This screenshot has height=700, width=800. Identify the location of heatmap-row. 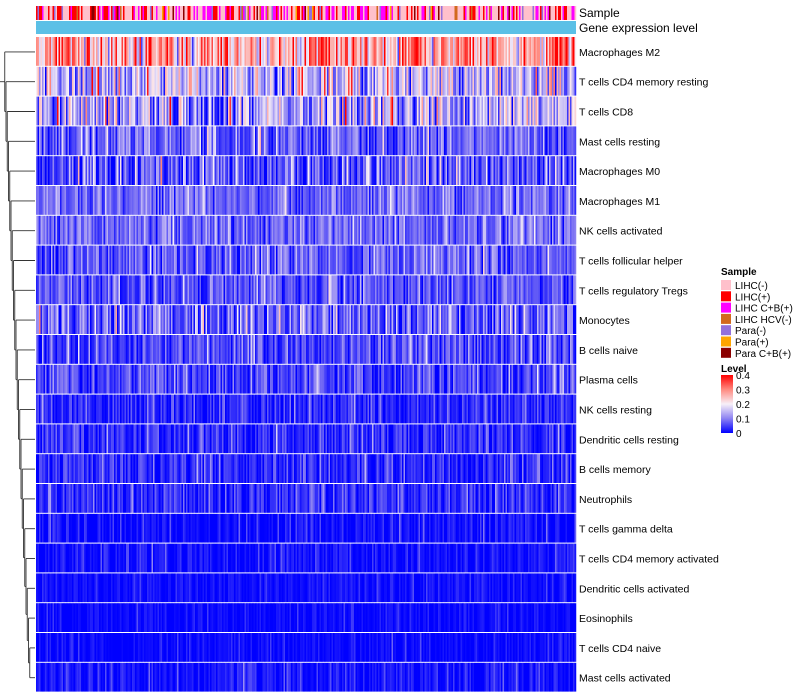
(306, 51).